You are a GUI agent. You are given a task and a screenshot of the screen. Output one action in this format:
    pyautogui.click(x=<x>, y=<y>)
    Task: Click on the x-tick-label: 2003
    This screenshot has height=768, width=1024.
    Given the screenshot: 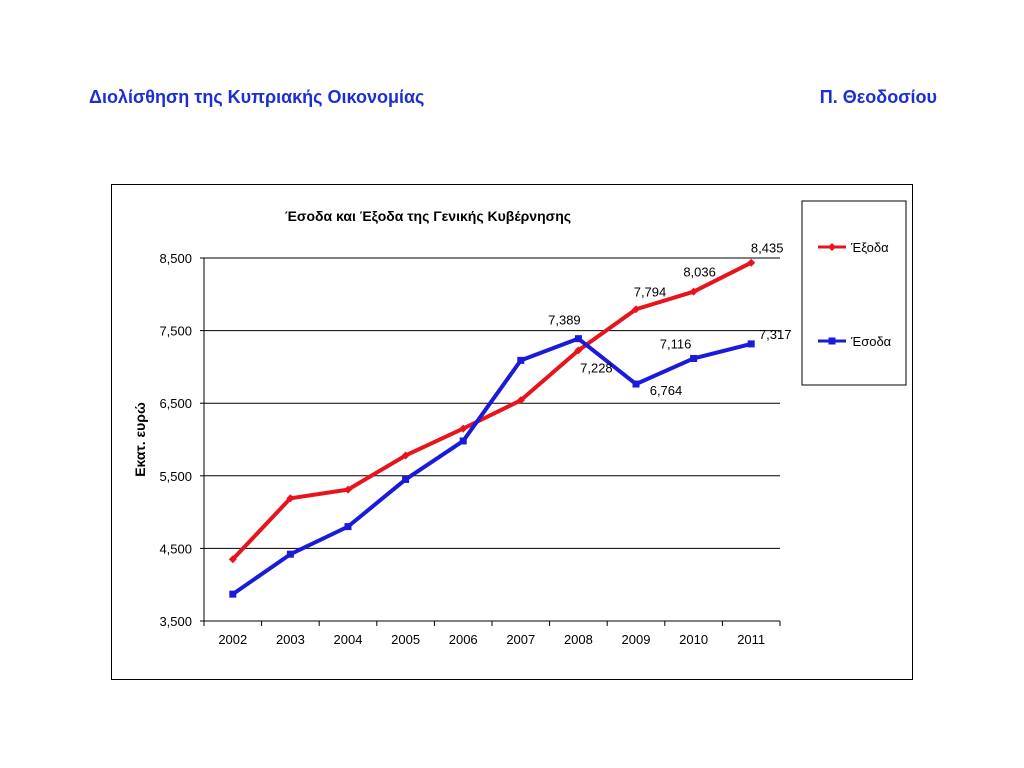 What is the action you would take?
    pyautogui.click(x=290, y=639)
    